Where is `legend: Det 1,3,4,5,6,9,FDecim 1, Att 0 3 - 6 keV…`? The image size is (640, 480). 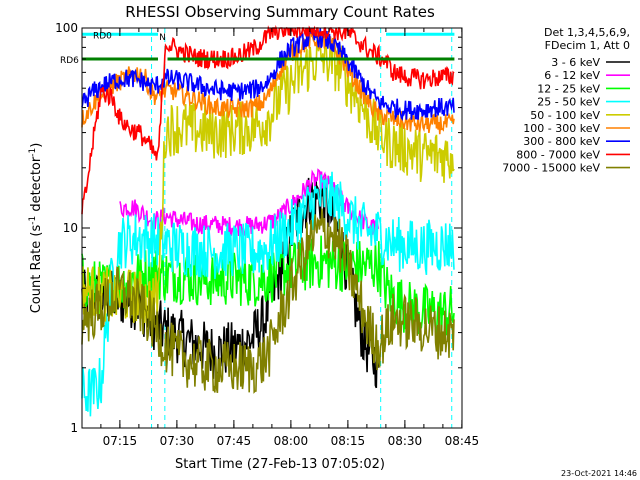 legend: Det 1,3,4,5,6,9,FDecim 1, Att 0 3 - 6 keV… is located at coordinates (566, 100).